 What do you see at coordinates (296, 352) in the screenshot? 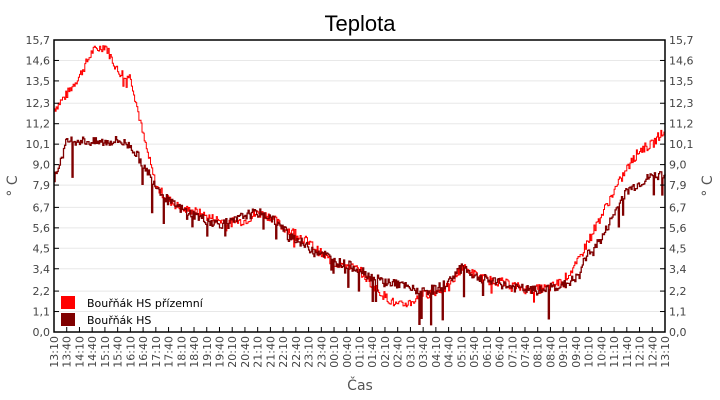
I see `x-tick-label: 22:40` at bounding box center [296, 352].